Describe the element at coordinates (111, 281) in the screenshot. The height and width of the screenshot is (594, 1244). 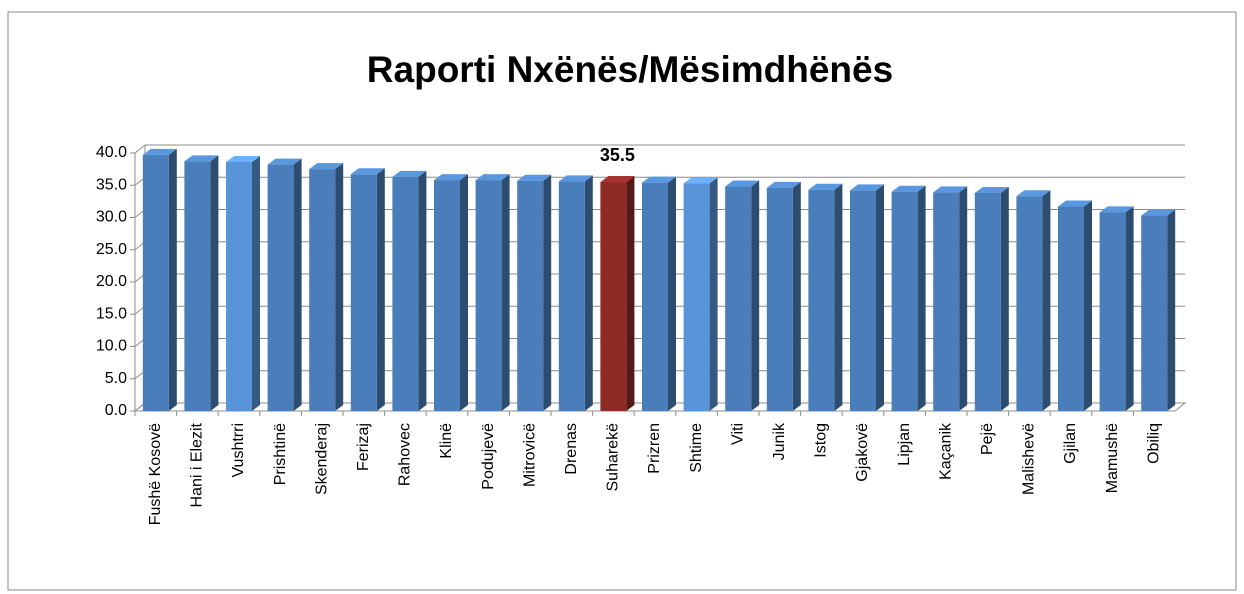
I see `y-tick-label: 20.0` at that location.